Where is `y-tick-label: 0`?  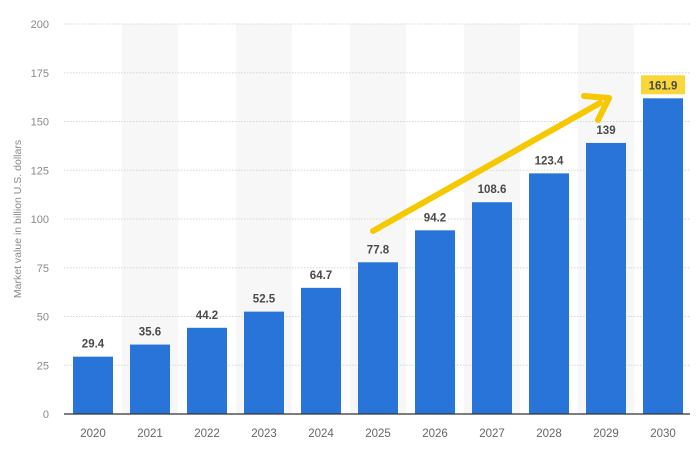 y-tick-label: 0 is located at coordinates (46, 415).